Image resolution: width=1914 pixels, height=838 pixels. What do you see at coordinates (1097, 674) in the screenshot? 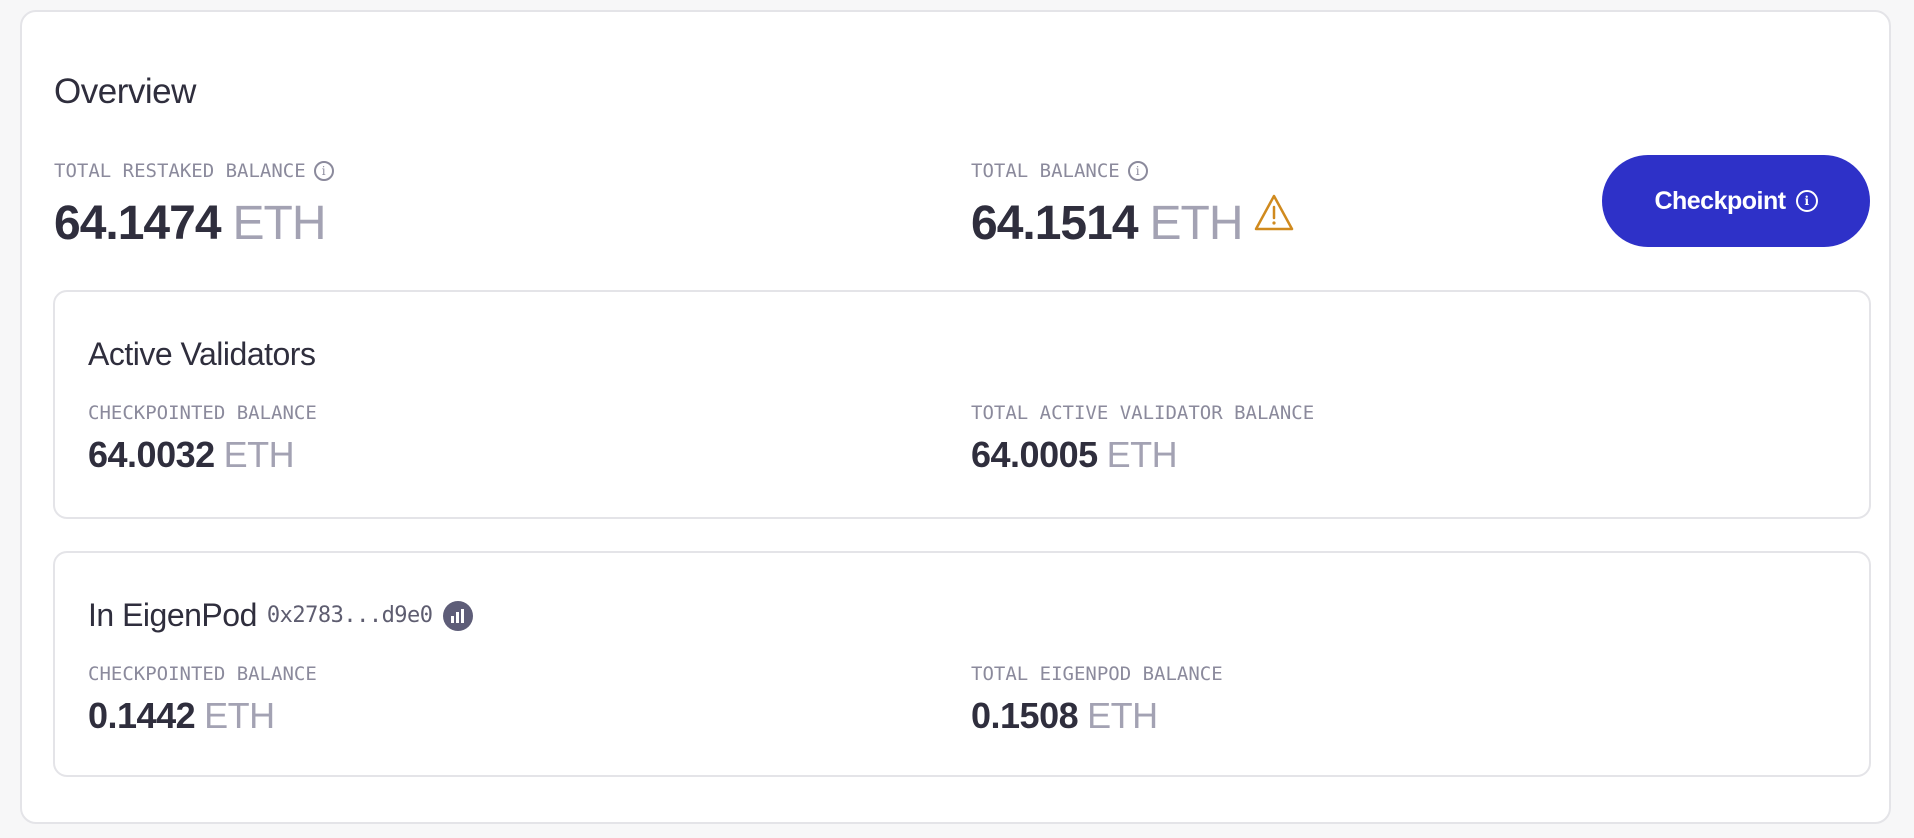
I see `total-eigenpod-balance-label: TOTAL EIGENPOD BALANCE` at bounding box center [1097, 674].